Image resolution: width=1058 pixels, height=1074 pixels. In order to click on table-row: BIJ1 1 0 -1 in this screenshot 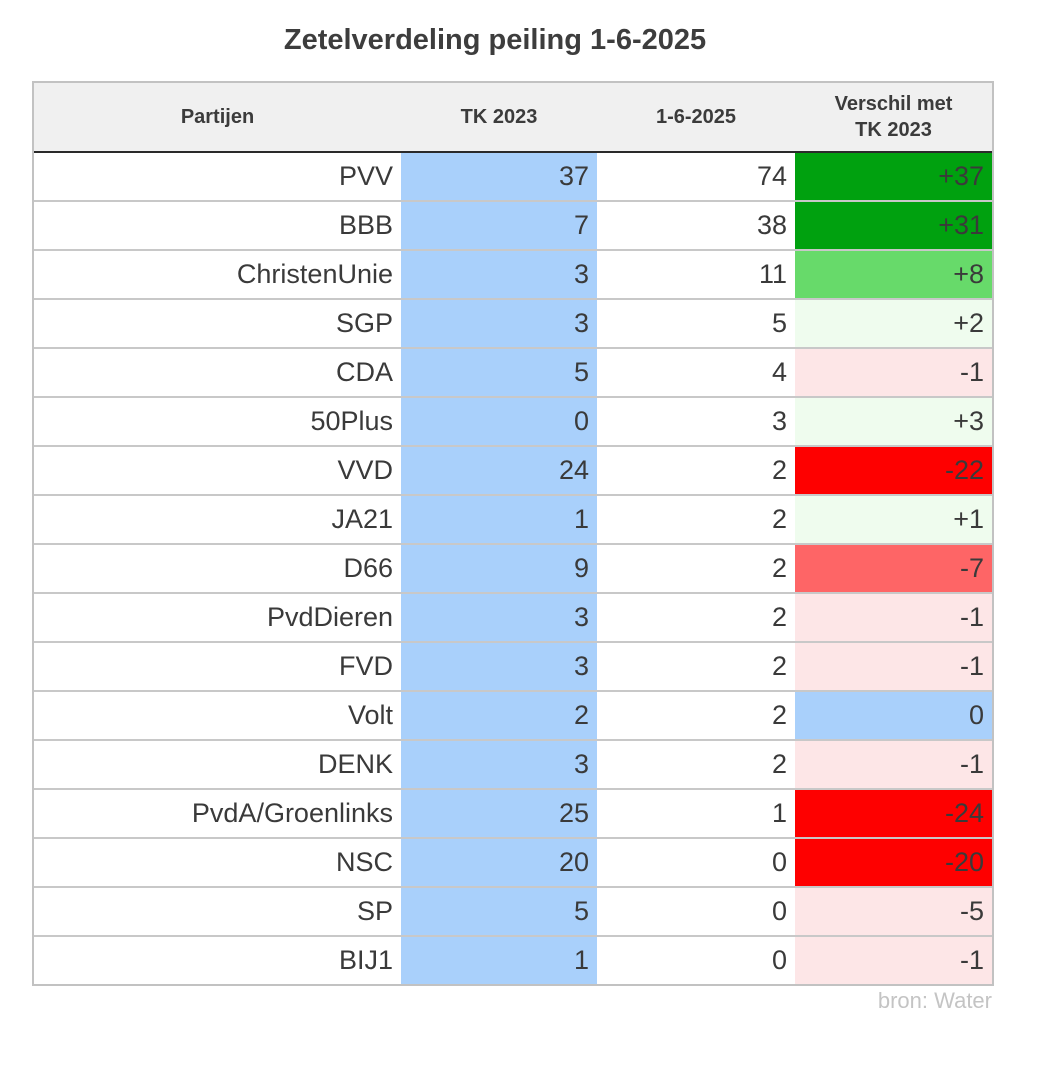, I will do `click(513, 960)`.